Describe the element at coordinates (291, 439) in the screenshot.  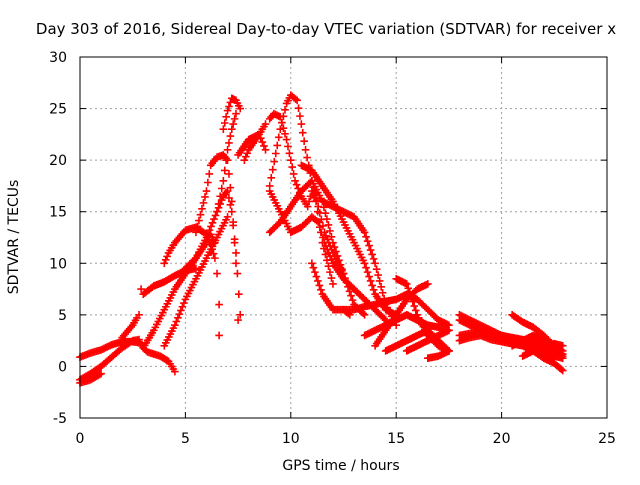
I see `x-tick-label: 10` at that location.